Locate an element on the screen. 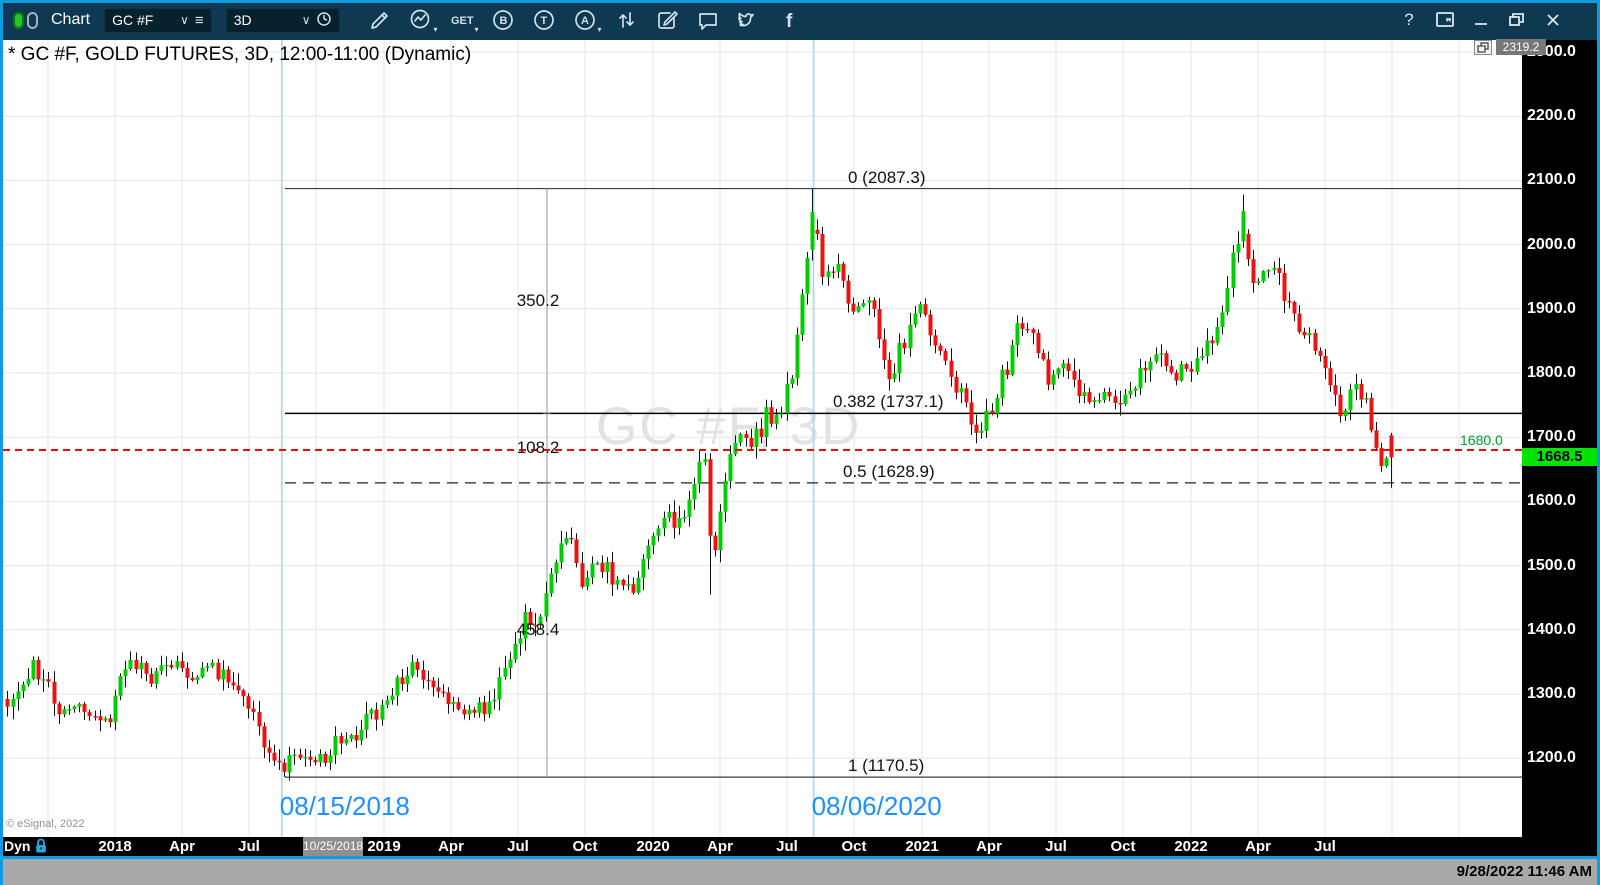 The height and width of the screenshot is (885, 1600). svg-text: A is located at coordinates (585, 21).